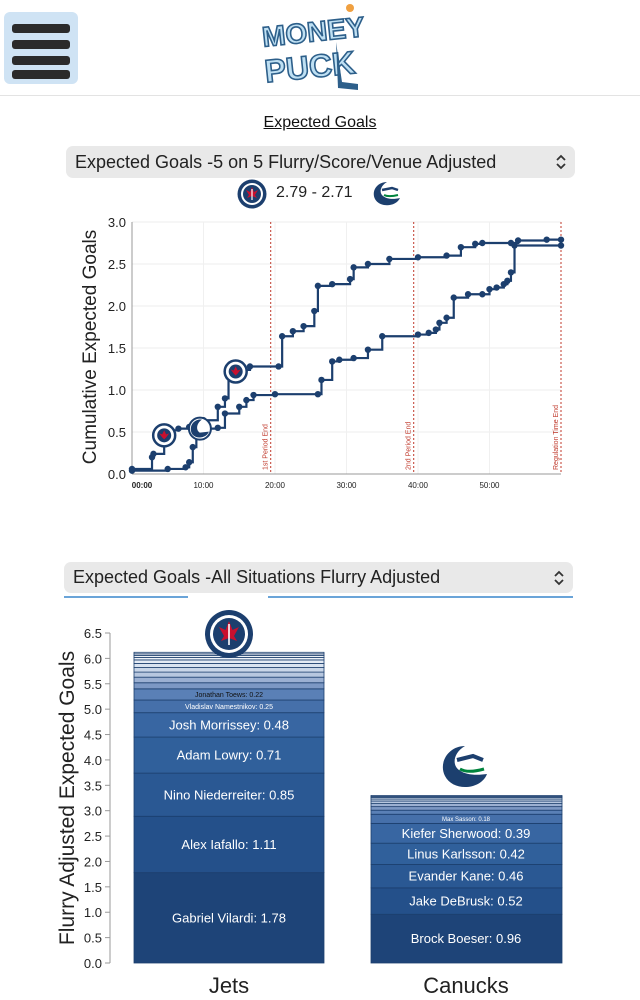 This screenshot has height=1000, width=640. Describe the element at coordinates (229, 917) in the screenshot. I see `bar-segment-label: Gabriel Vilardi: 1.78` at that location.